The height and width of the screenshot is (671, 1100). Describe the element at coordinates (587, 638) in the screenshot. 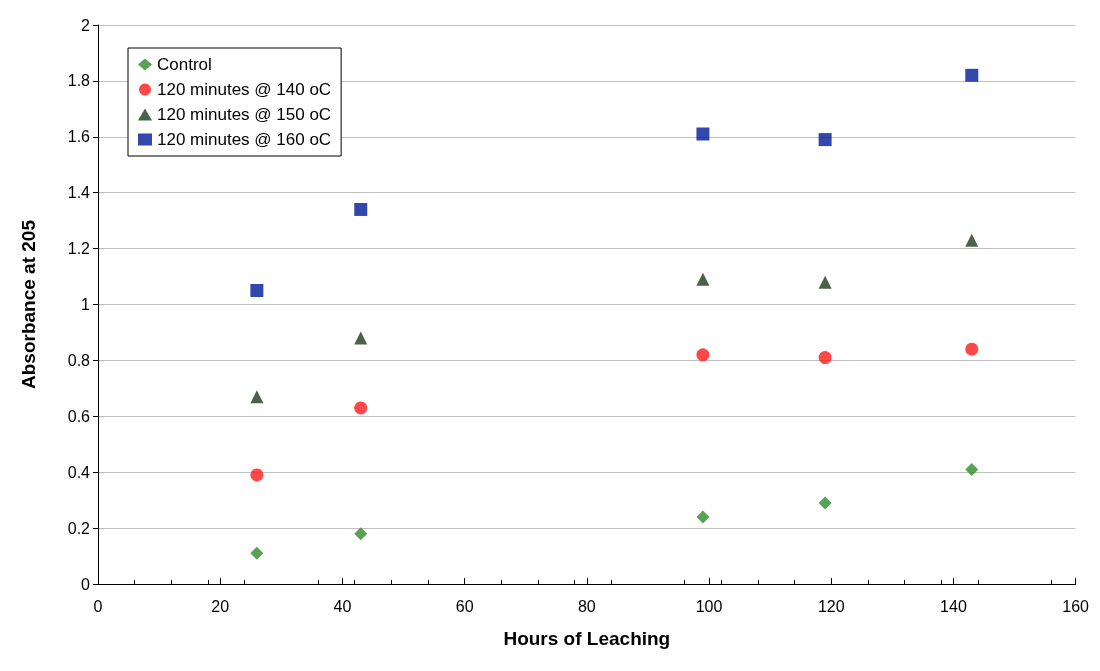

I see `x-axis-title: Hours of Leaching` at that location.